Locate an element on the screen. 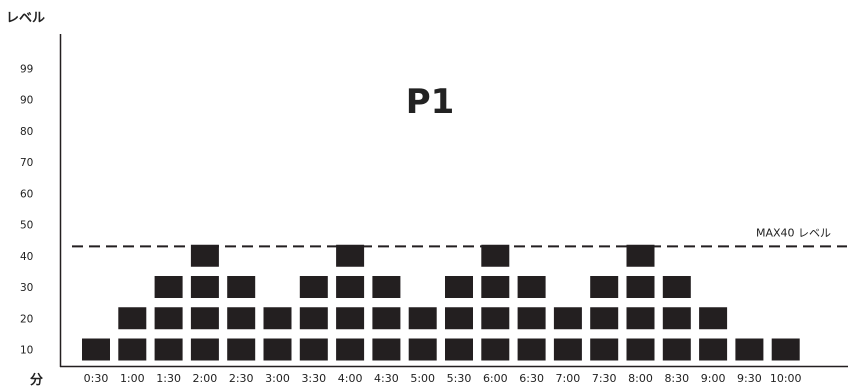 This screenshot has height=388, width=863. x-tick-label: 6:00 is located at coordinates (495, 378).